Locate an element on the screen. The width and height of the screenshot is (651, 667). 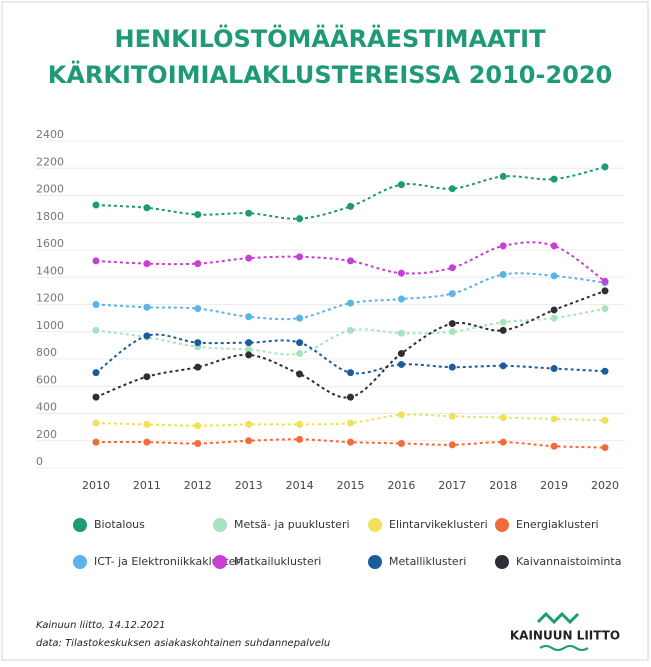
x-tick-label: 2017 is located at coordinates (452, 485).